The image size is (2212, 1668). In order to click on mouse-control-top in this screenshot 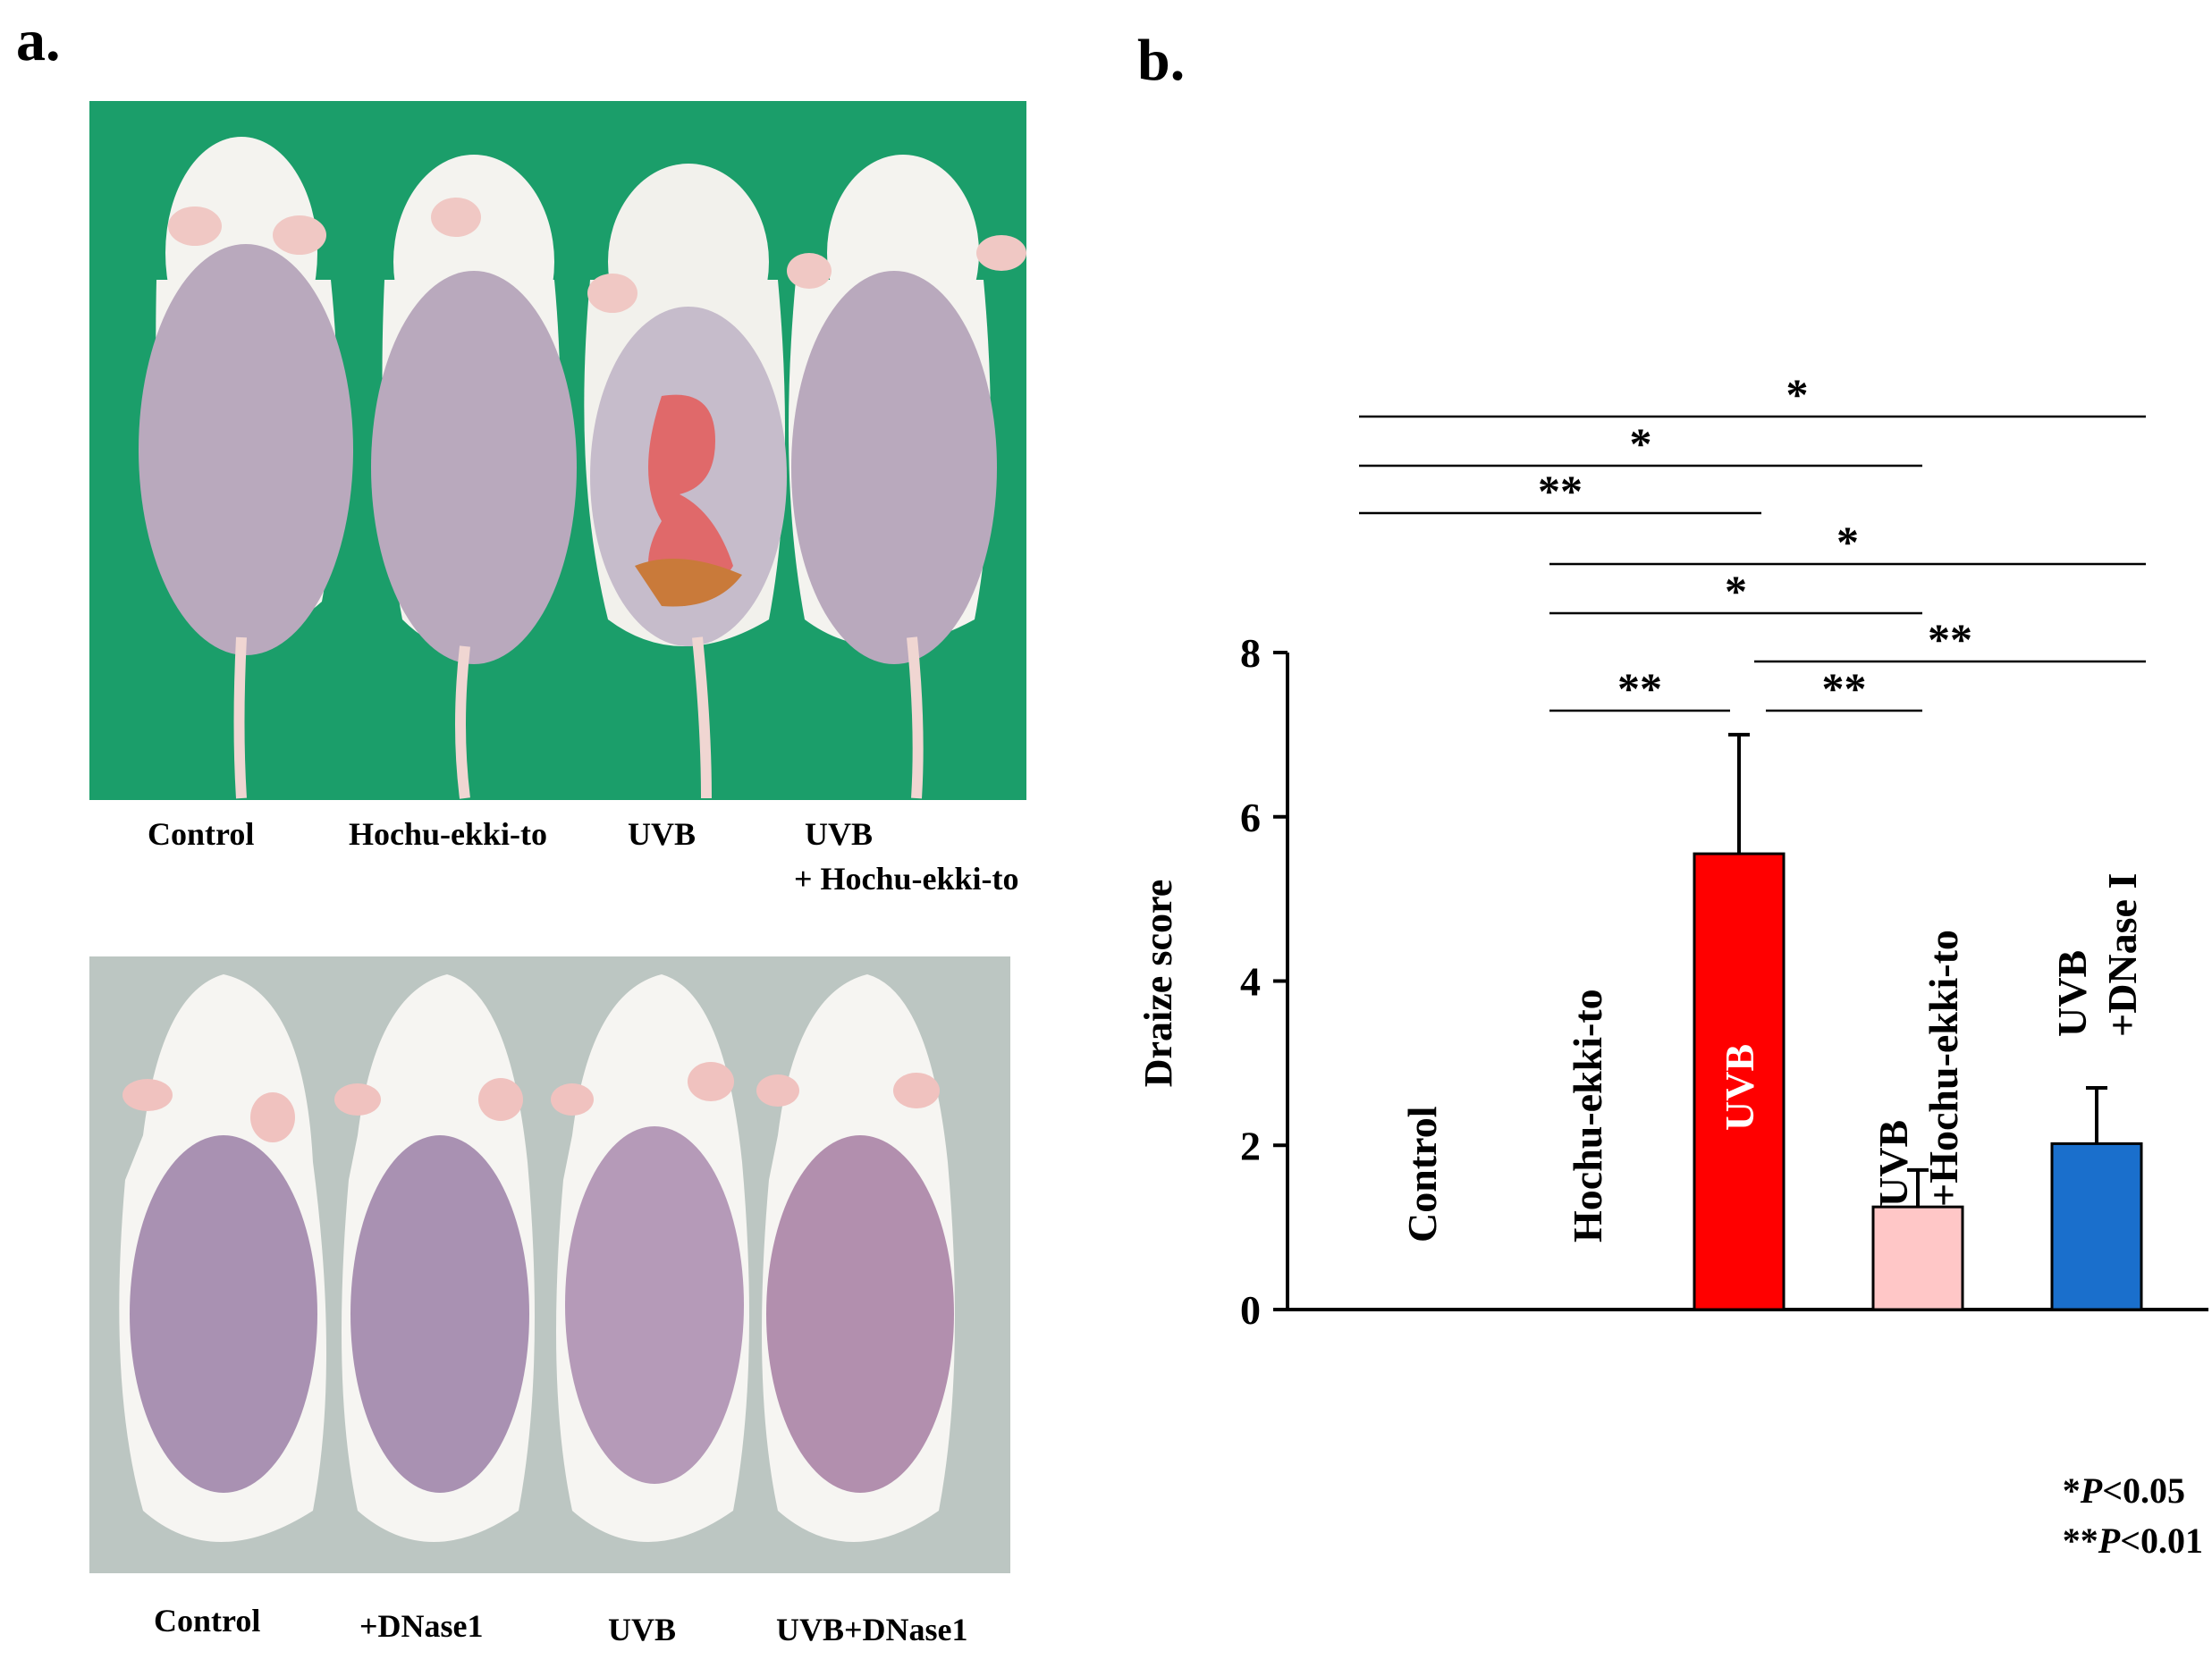, I will do `click(246, 468)`.